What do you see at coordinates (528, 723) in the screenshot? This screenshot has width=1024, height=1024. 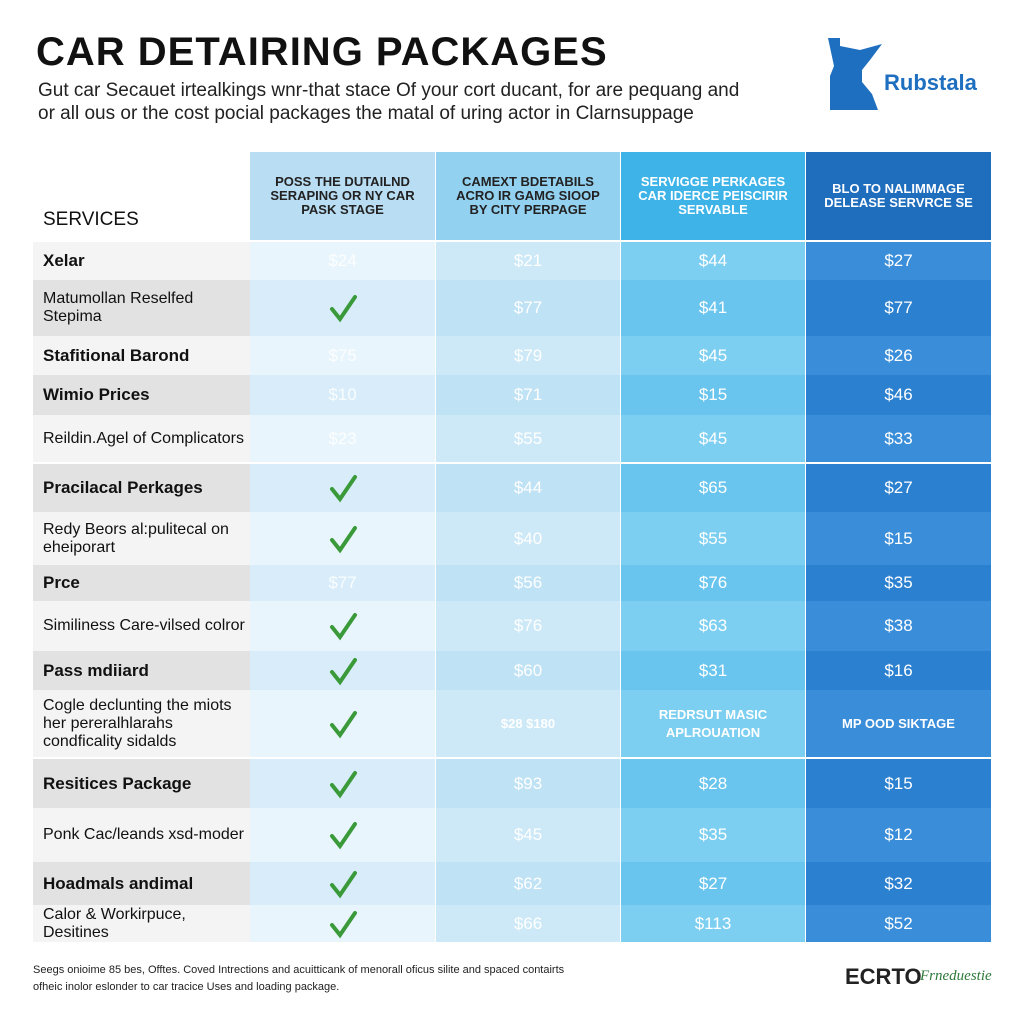 I see `price-cell: $28 $180` at bounding box center [528, 723].